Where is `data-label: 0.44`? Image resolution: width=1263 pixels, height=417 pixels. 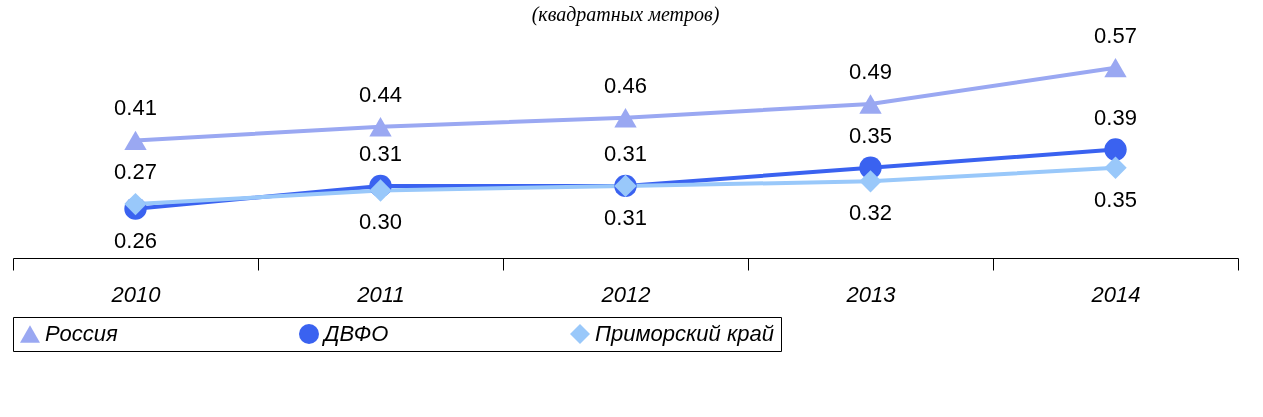 data-label: 0.44 is located at coordinates (380, 94).